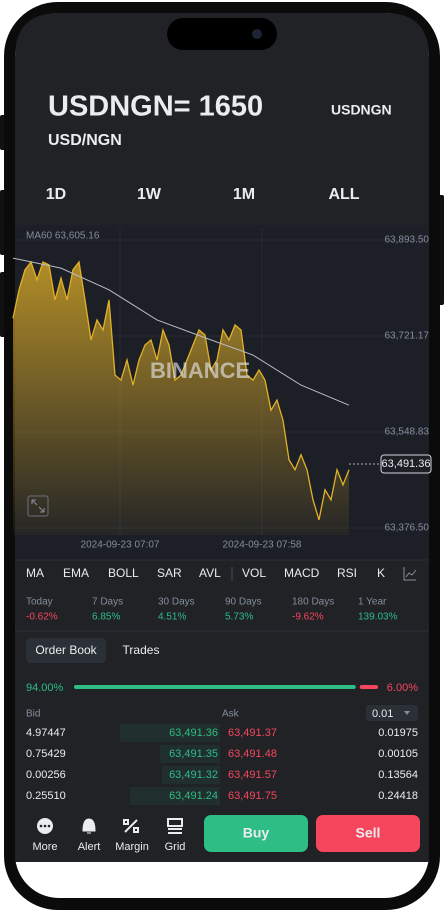 This screenshot has height=918, width=444. What do you see at coordinates (244, 194) in the screenshot?
I see `range-tab: 1M` at bounding box center [244, 194].